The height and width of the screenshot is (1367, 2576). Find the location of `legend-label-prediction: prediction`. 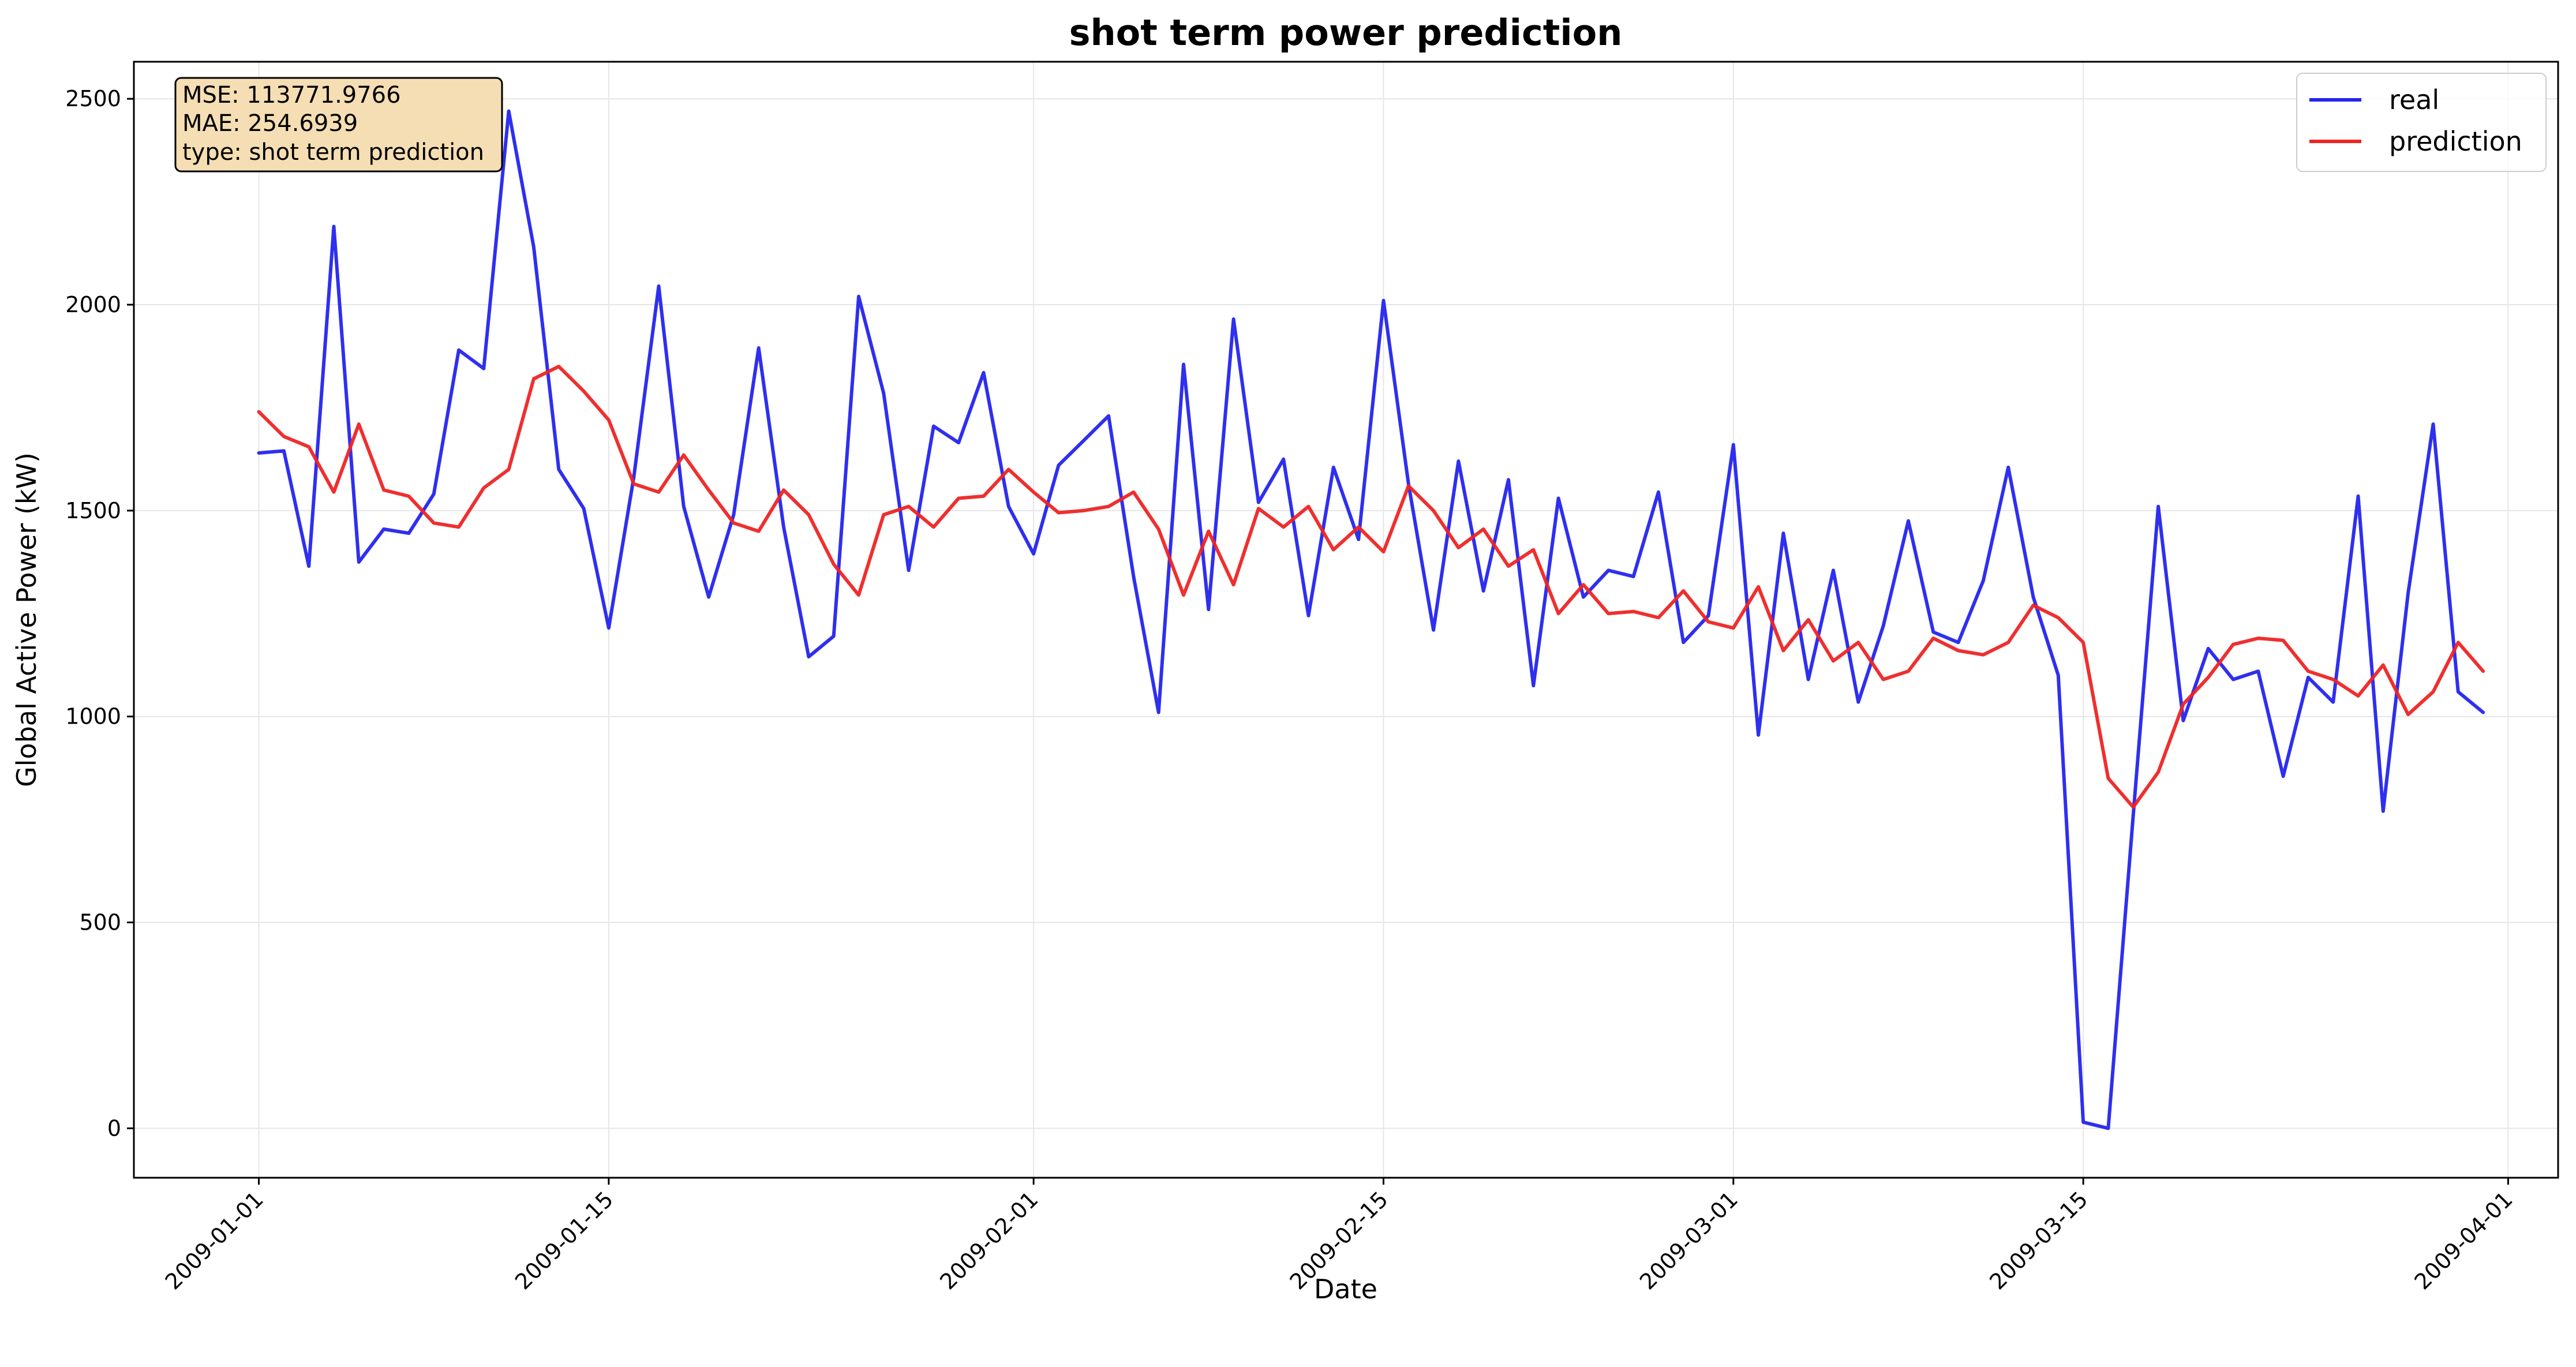

legend-label-prediction: prediction is located at coordinates (2456, 141).